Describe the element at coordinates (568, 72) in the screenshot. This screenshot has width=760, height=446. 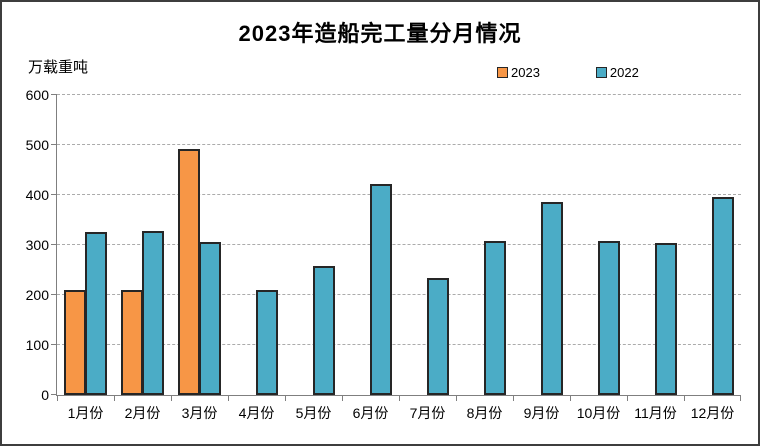
I see `legend: 2023 2022` at that location.